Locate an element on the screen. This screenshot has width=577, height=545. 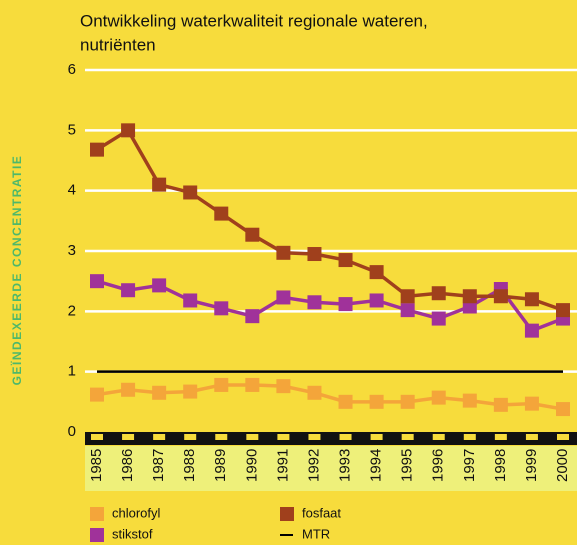
legend-label: chlorofyl is located at coordinates (136, 512).